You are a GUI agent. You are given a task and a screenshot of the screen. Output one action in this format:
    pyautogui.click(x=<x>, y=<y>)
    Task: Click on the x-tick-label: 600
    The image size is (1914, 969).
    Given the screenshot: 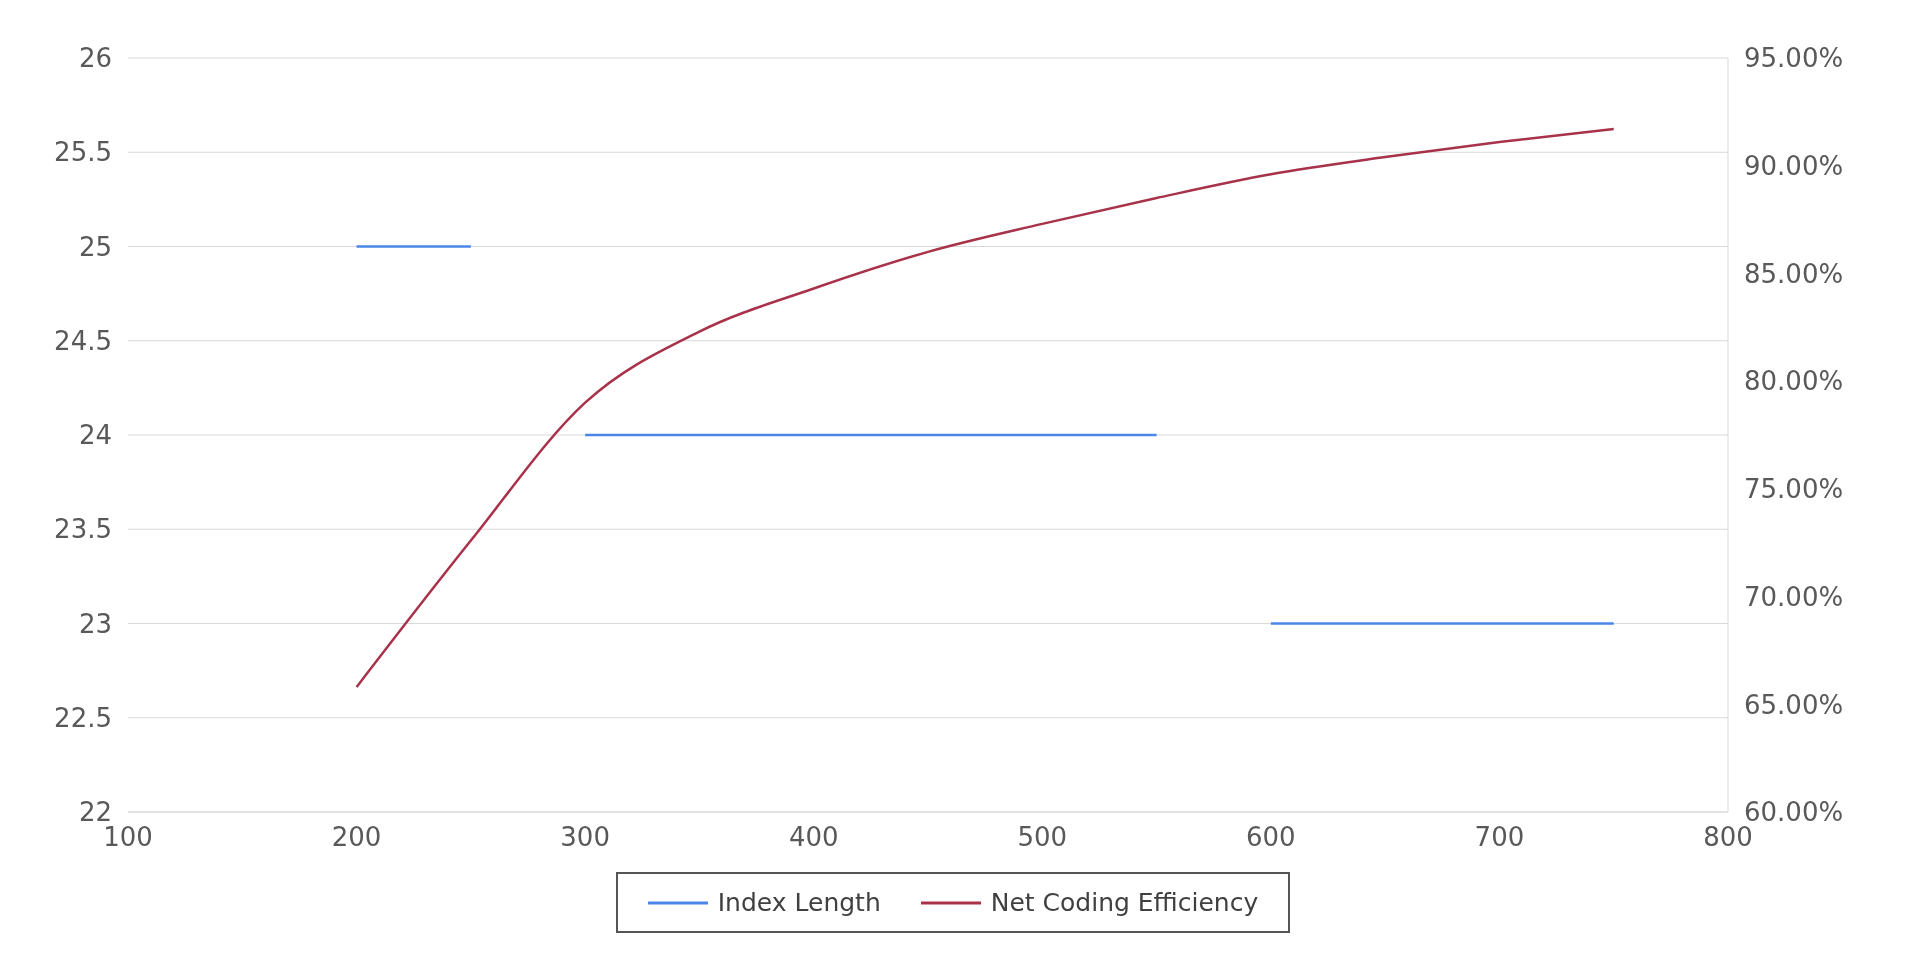 What is the action you would take?
    pyautogui.click(x=1271, y=837)
    